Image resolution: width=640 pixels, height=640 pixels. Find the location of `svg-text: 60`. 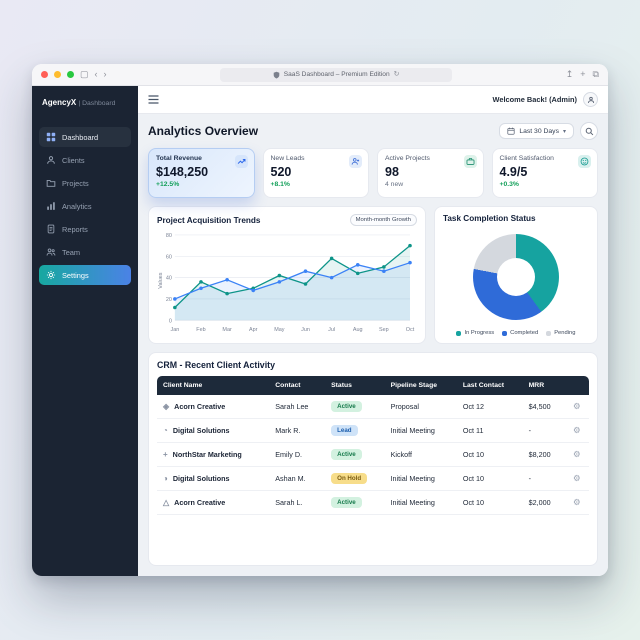

svg-text: 60 is located at coordinates (169, 257).